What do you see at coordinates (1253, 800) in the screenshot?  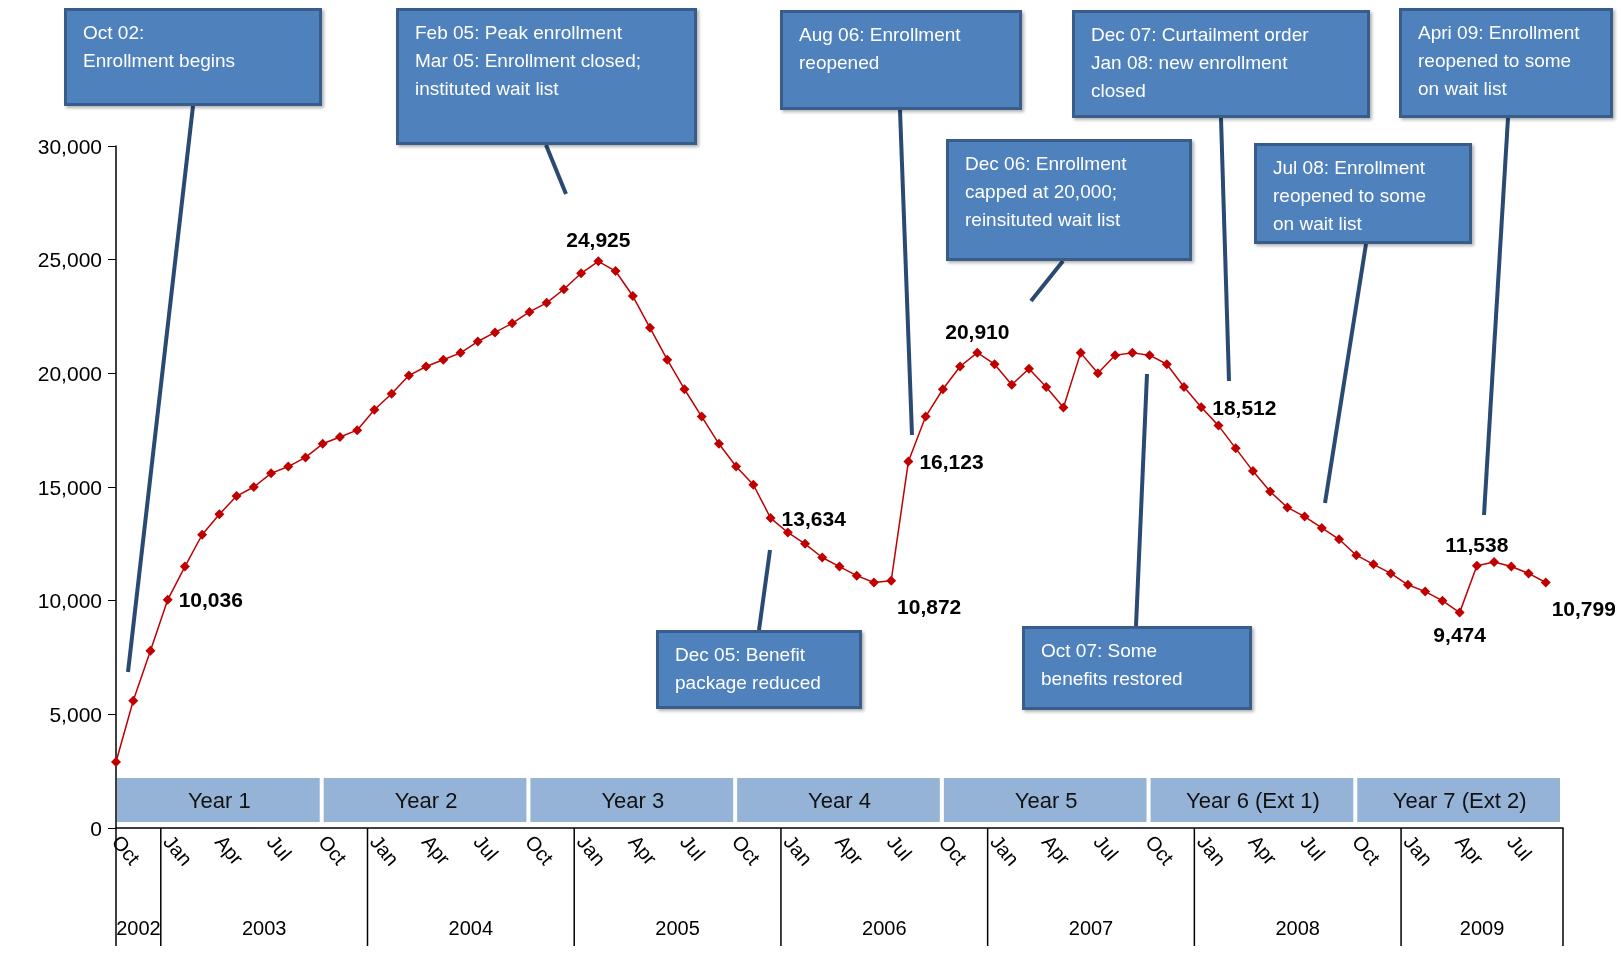 I see `band-label: Year 6 (Ext 1)` at bounding box center [1253, 800].